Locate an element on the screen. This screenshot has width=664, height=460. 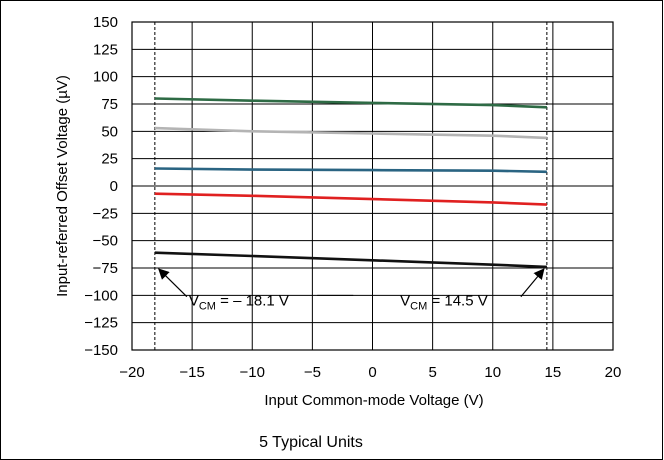
x-tick-label: −20 is located at coordinates (131, 372).